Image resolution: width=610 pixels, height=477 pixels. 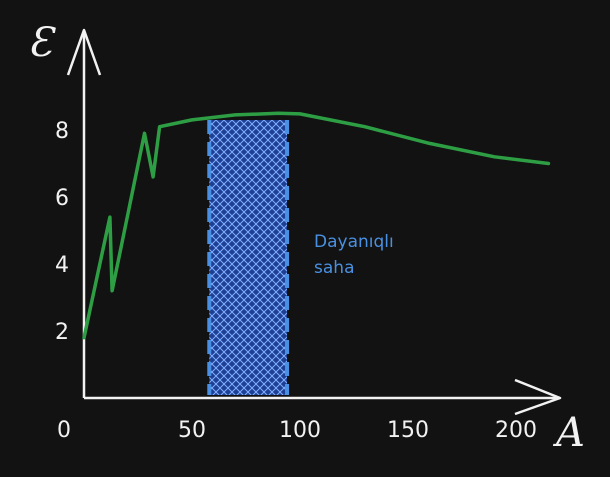 What do you see at coordinates (192, 430) in the screenshot?
I see `x-tick-label: 50` at bounding box center [192, 430].